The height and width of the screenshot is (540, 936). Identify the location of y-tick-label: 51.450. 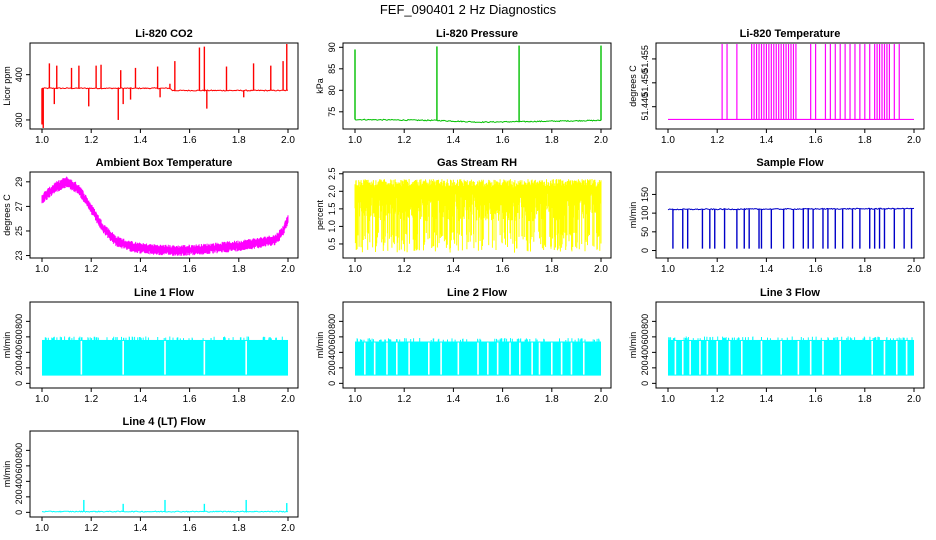
(645, 83).